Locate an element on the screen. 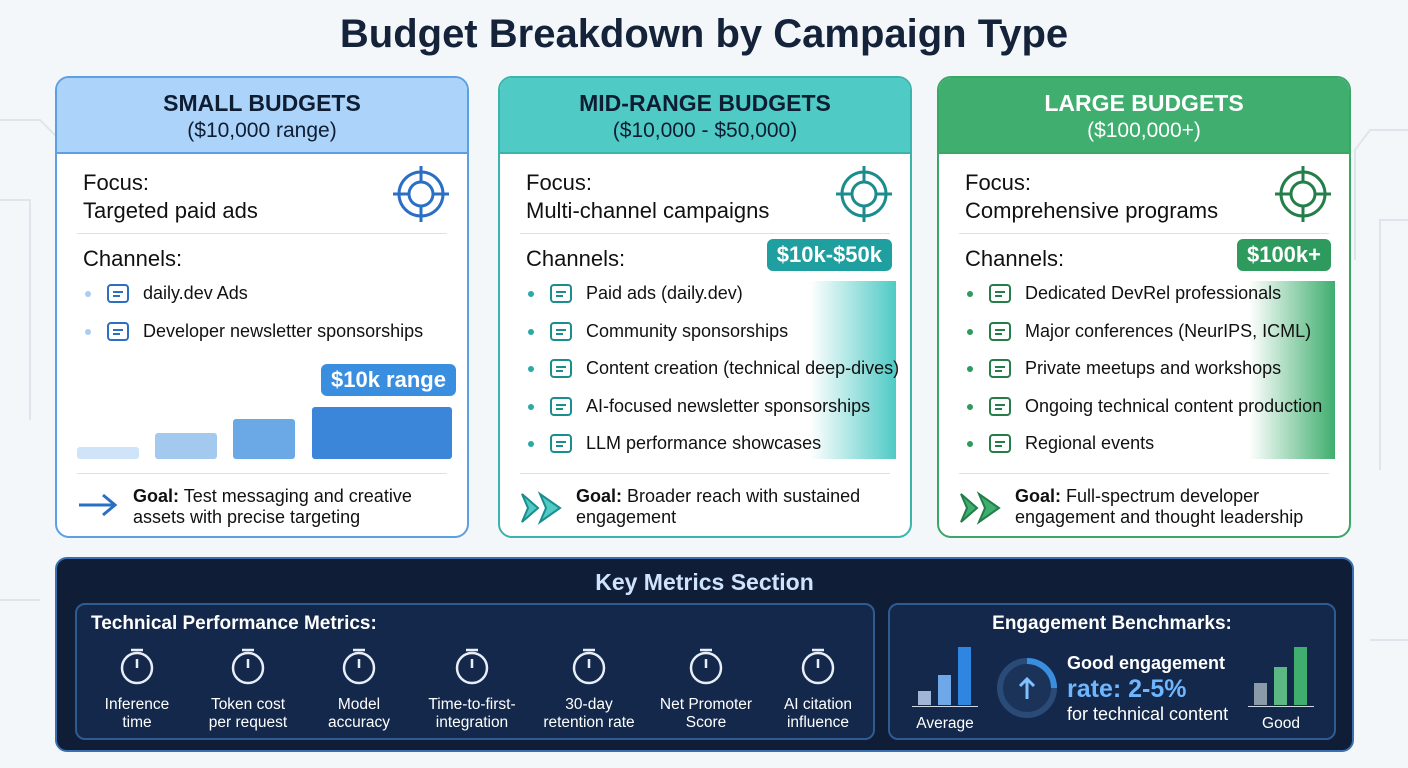  engagement-rate: rate: 2-5% is located at coordinates (1127, 689).